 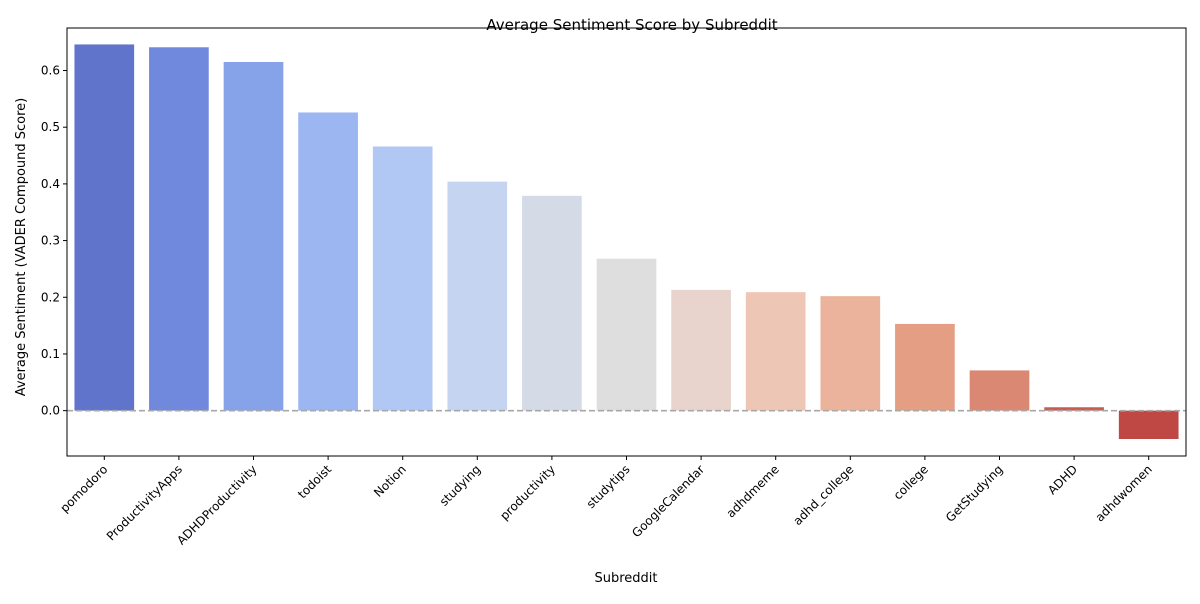 I want to click on bar-studytips, so click(x=626, y=334).